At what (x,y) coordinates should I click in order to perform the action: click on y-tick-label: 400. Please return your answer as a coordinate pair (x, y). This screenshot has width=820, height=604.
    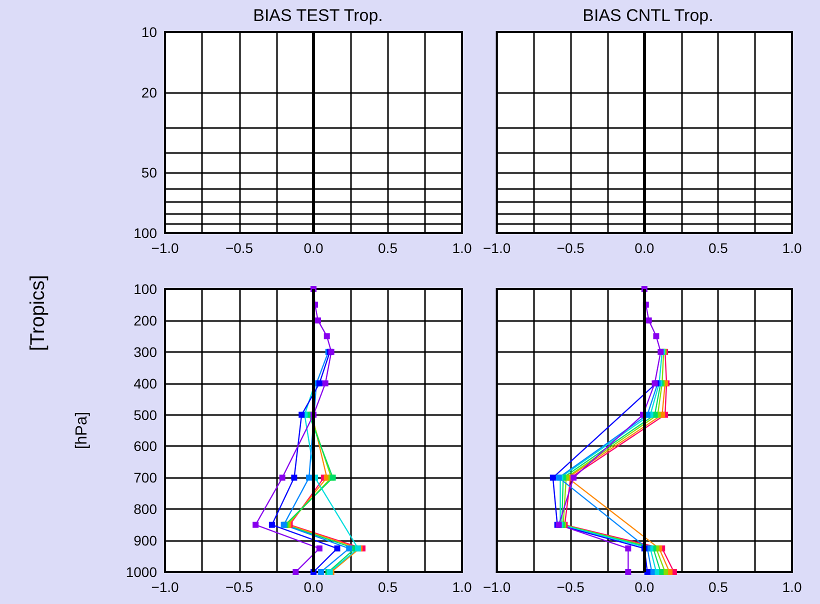
    Looking at the image, I should click on (146, 383).